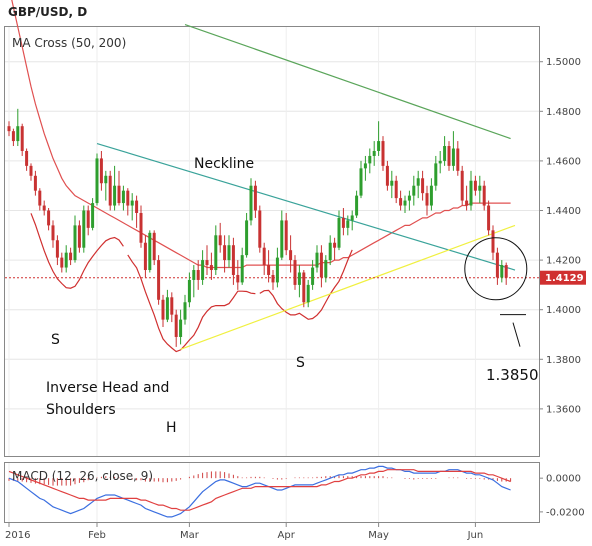 Image resolution: width=592 pixels, height=546 pixels. I want to click on right-shoulder-label: S, so click(300, 363).